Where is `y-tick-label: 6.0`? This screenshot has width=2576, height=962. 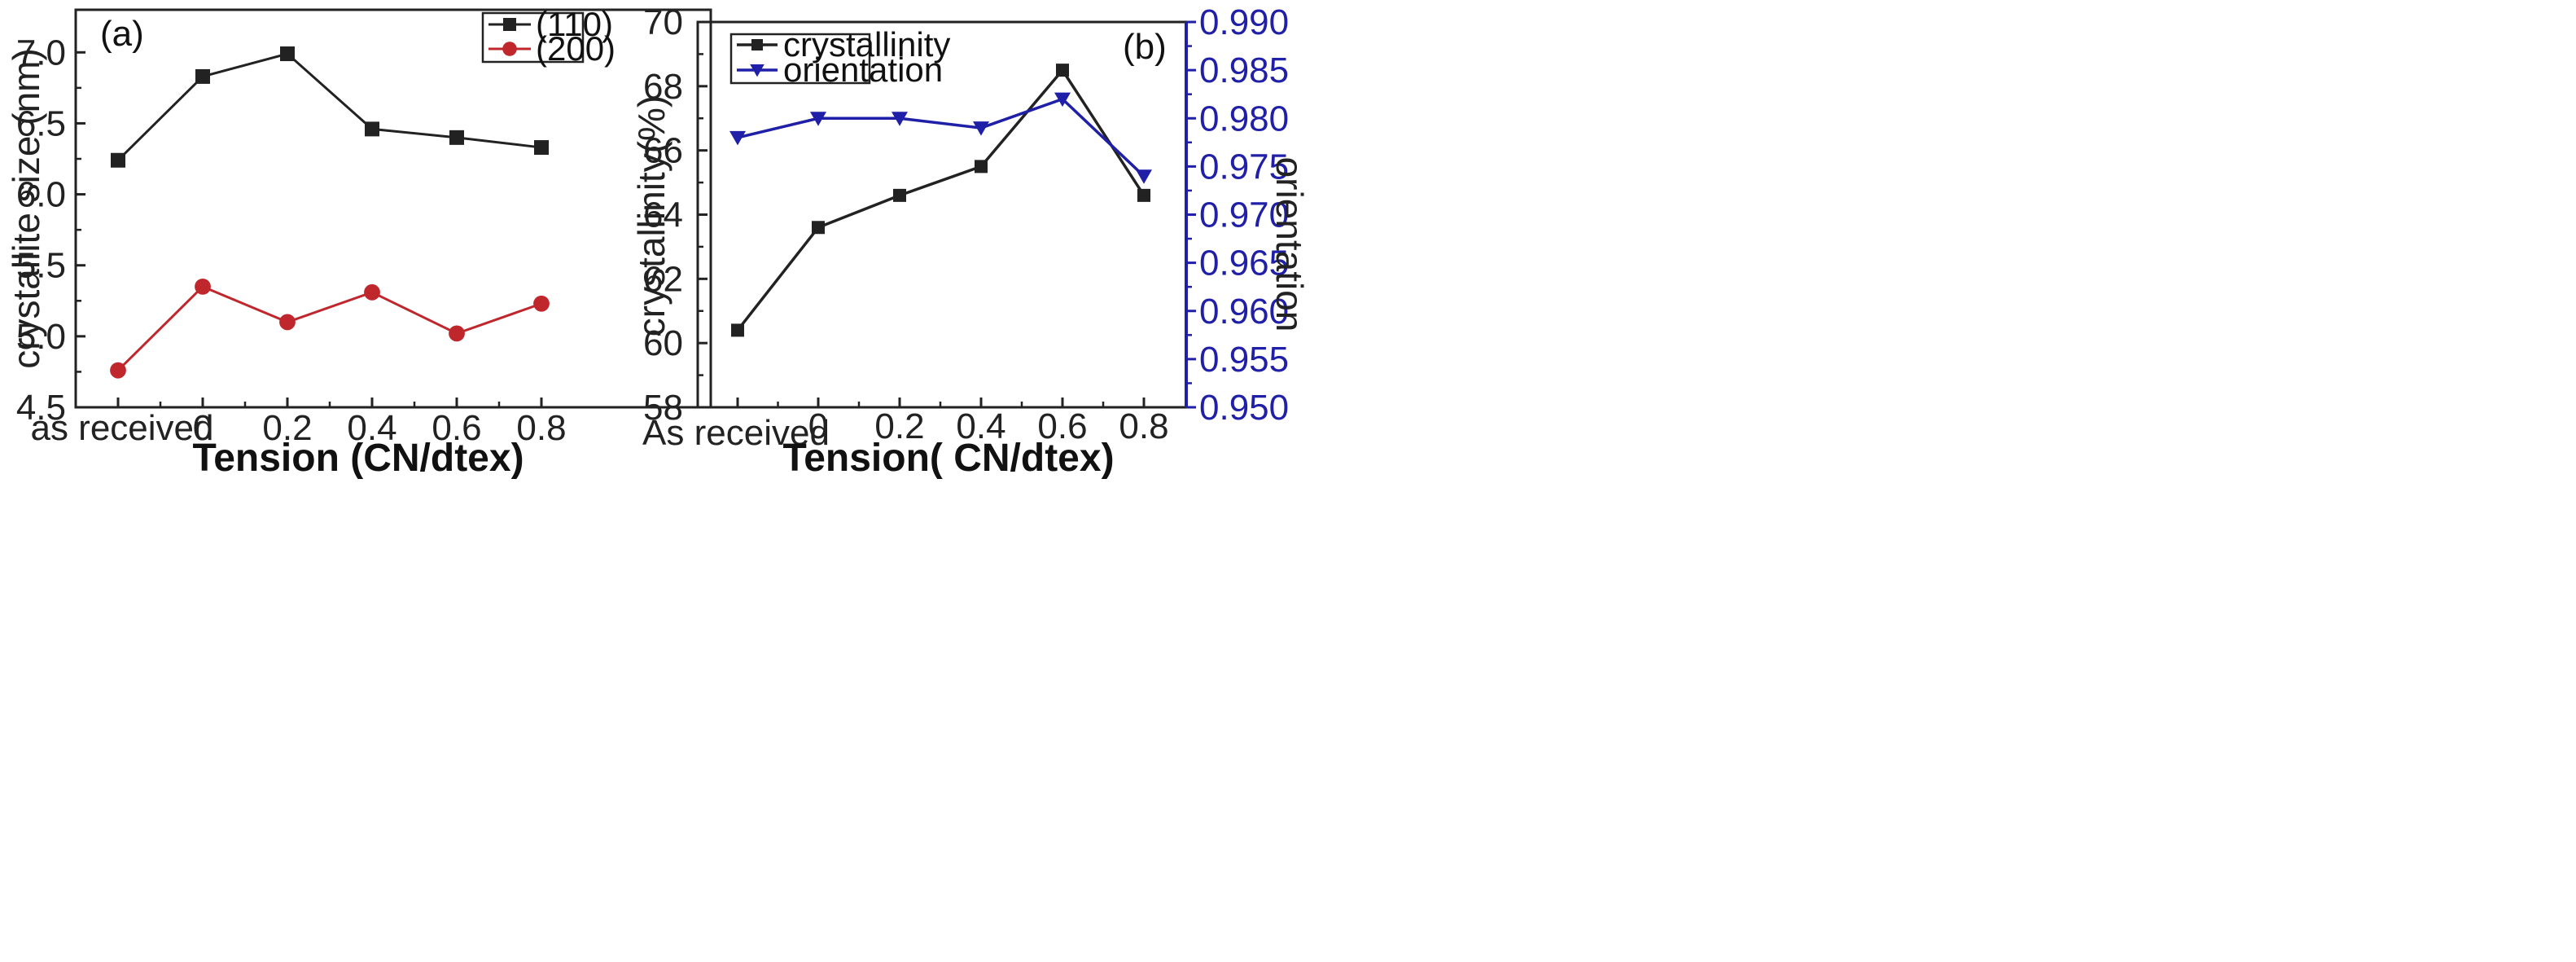
y-tick-label: 6.0 is located at coordinates (41, 195).